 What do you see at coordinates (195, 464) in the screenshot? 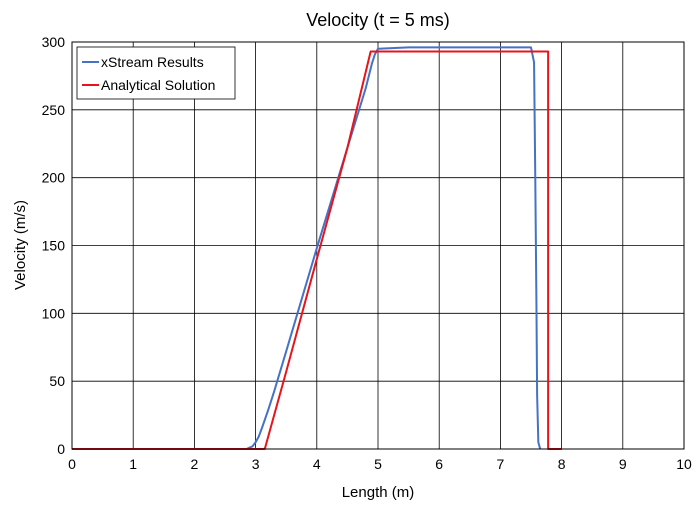
I see `x-tick-label: 2` at bounding box center [195, 464].